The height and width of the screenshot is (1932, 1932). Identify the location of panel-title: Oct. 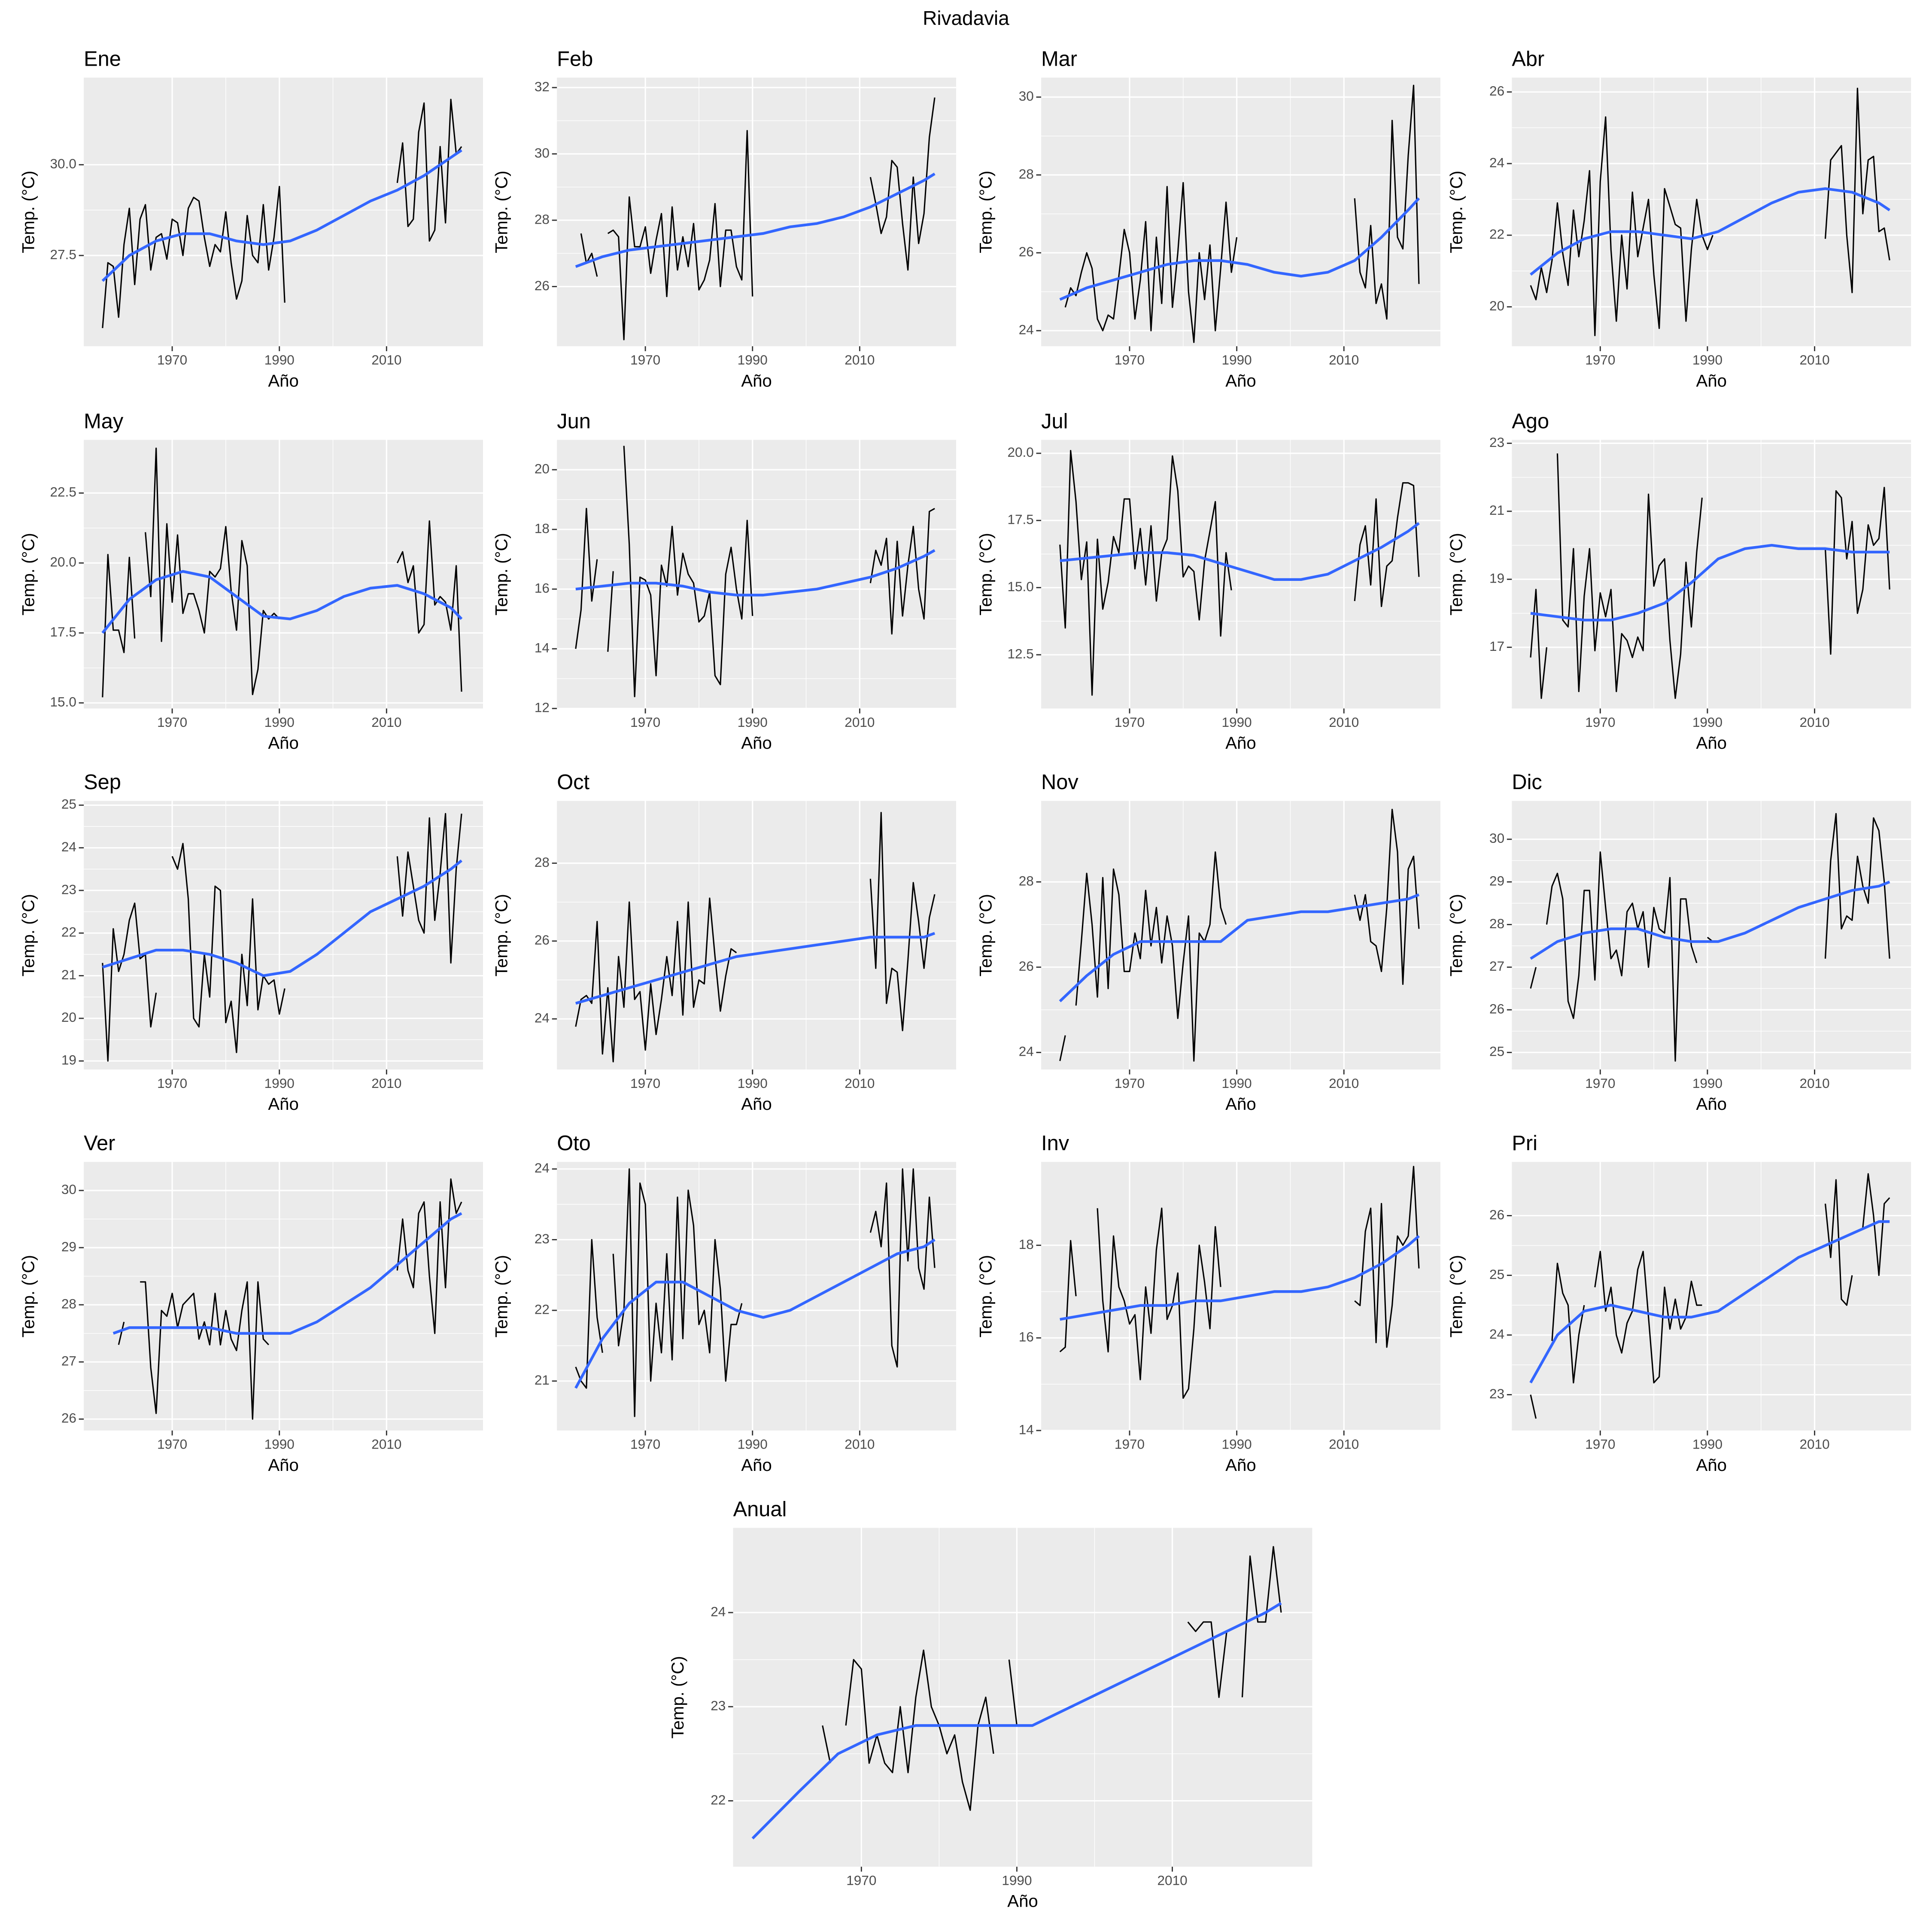
(573, 782).